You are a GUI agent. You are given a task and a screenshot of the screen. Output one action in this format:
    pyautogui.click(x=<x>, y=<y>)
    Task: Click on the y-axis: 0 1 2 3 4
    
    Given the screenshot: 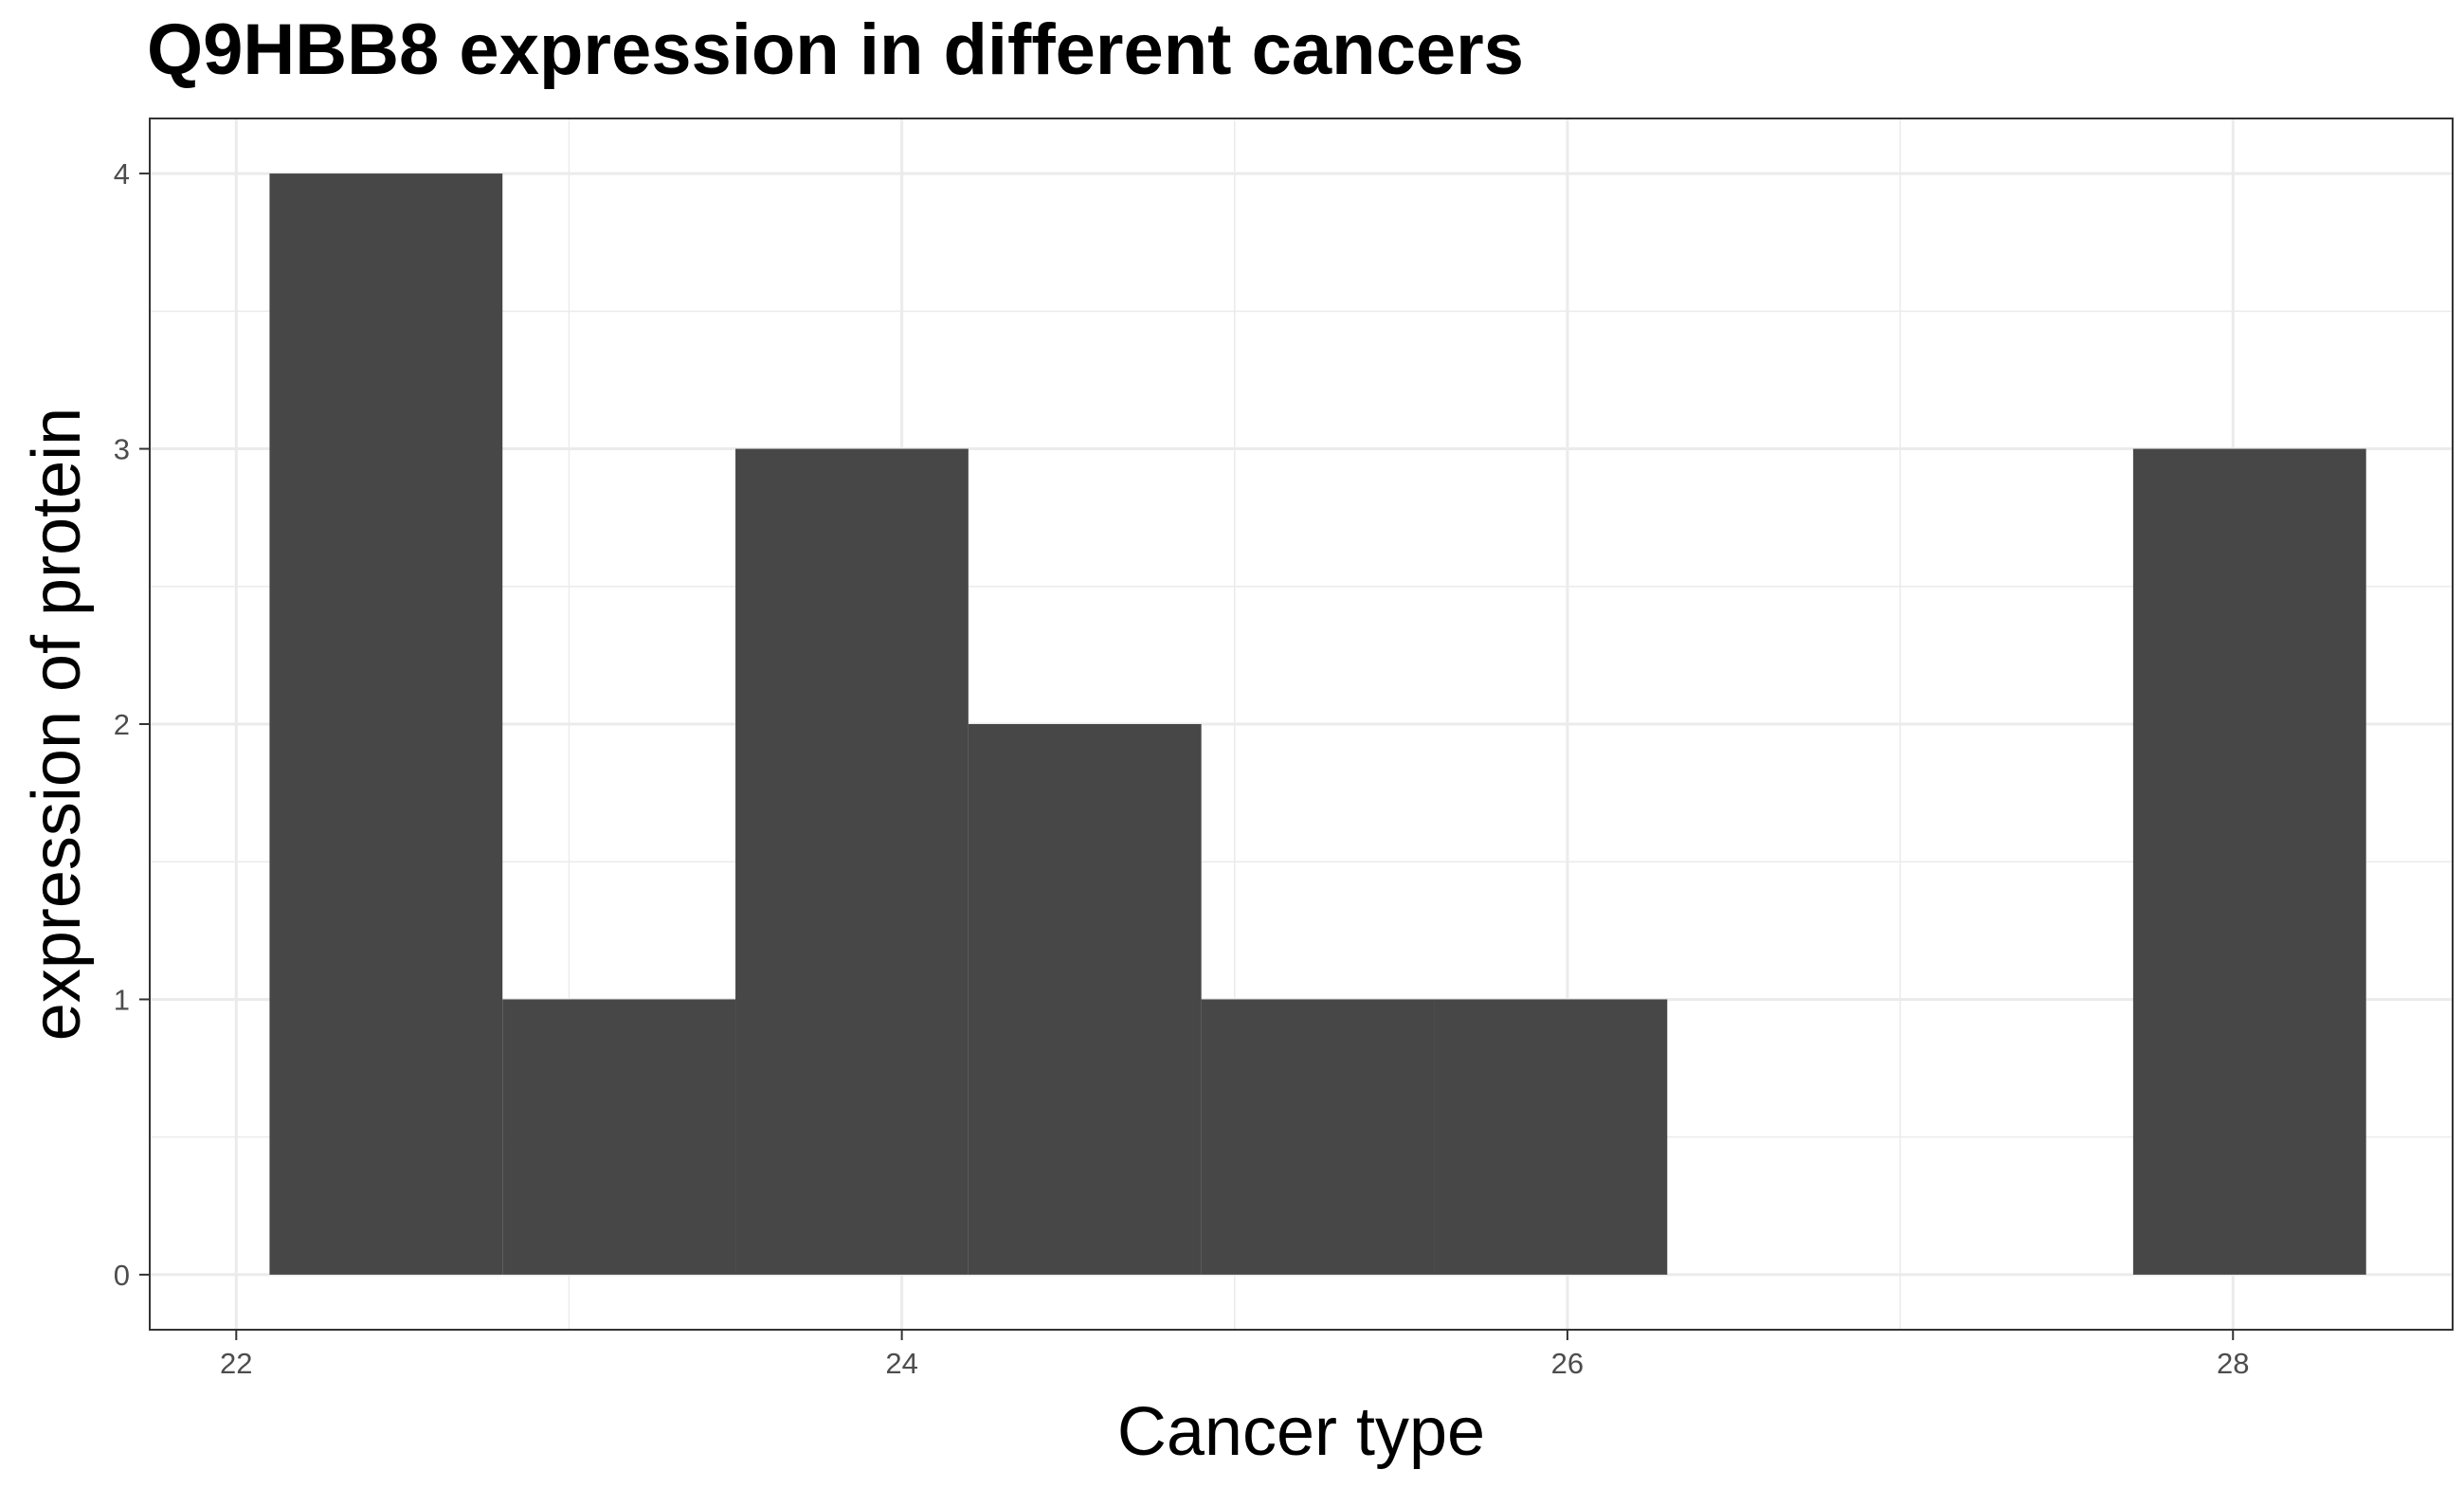 What is the action you would take?
    pyautogui.click(x=132, y=724)
    